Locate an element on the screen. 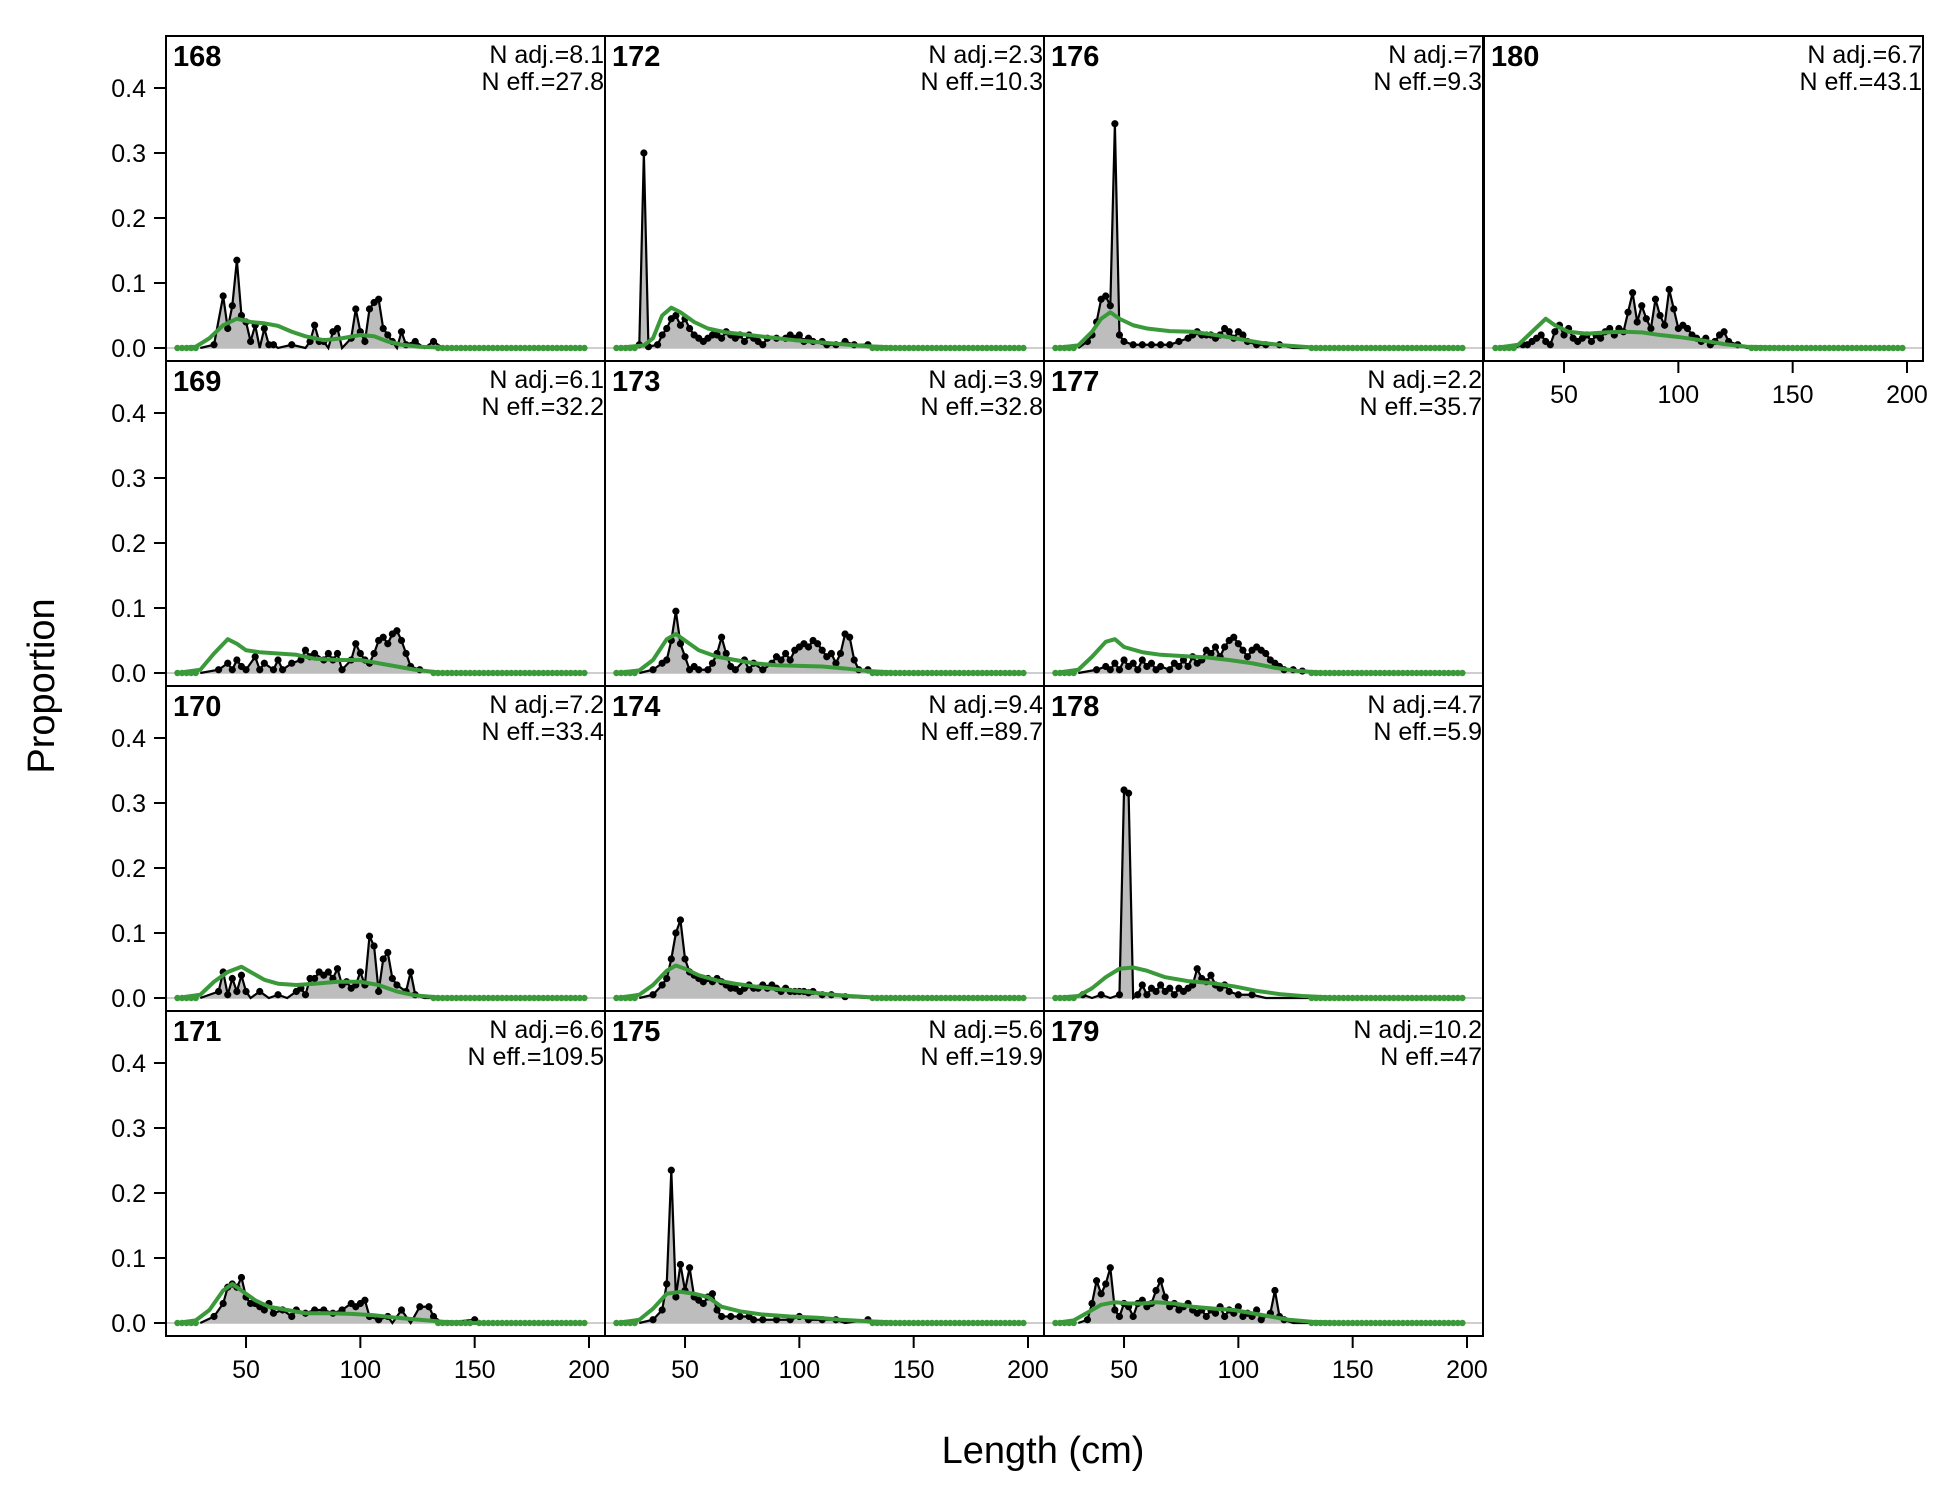  panel-180: 180 N adj.=6.7N eff.=43.1 50 100 150 200 is located at coordinates (1705, 222).